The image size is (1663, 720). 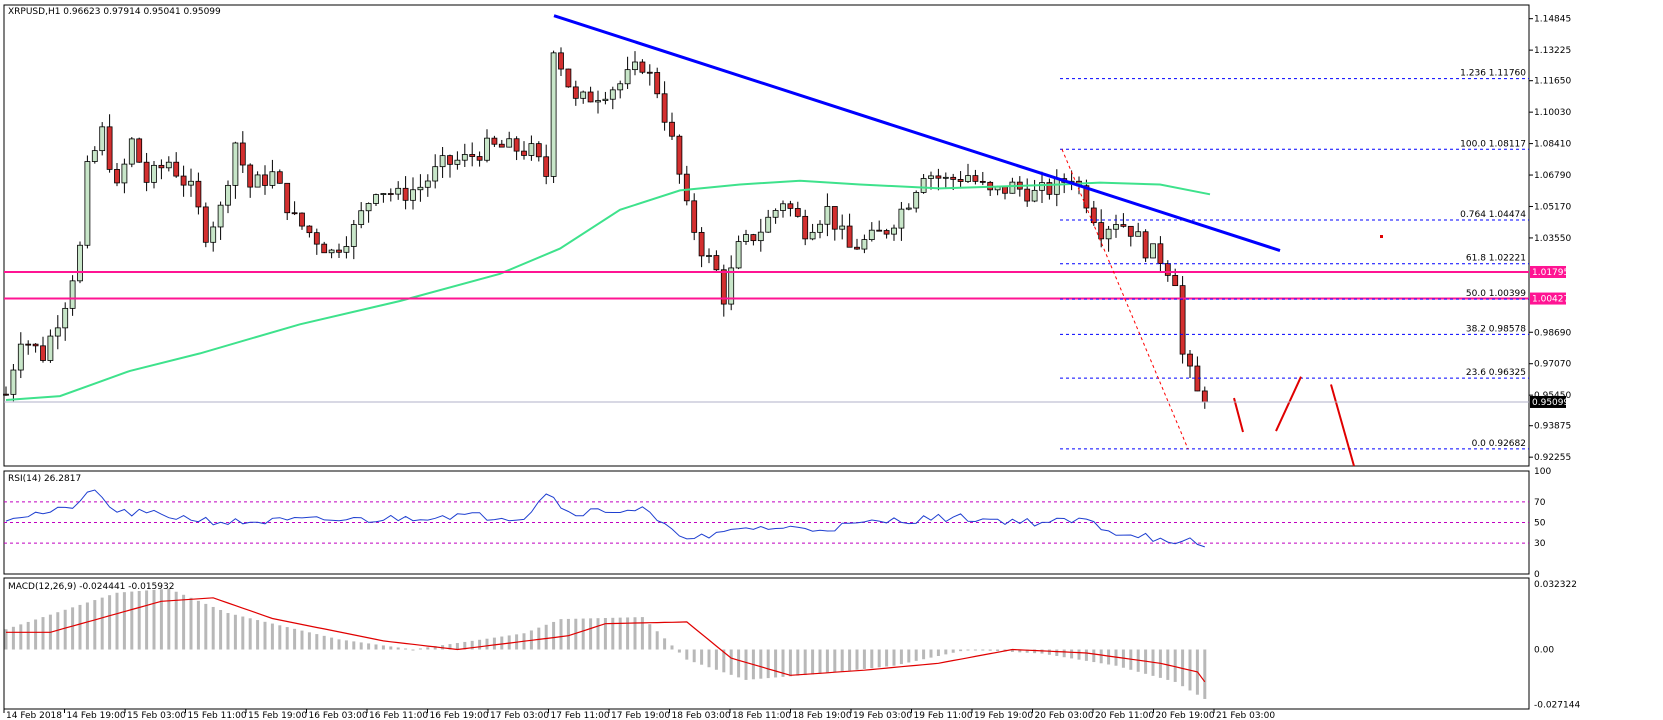 What do you see at coordinates (91, 587) in the screenshot?
I see `macd-label: MACD(12,26,9) -0.024441 -0.015932` at bounding box center [91, 587].